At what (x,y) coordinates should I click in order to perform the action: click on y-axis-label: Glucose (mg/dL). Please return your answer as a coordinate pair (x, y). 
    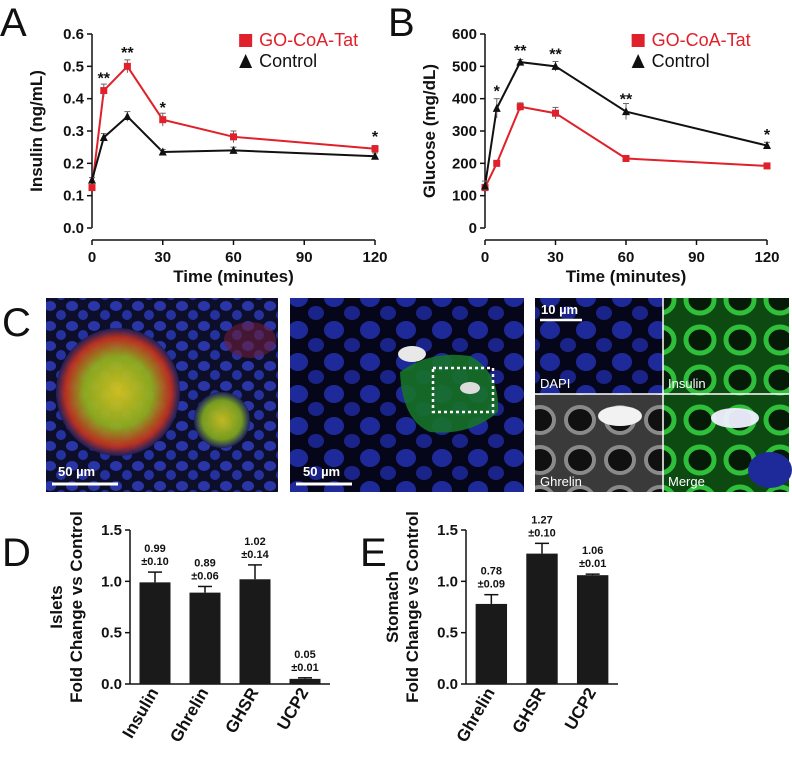
    Looking at the image, I should click on (429, 131).